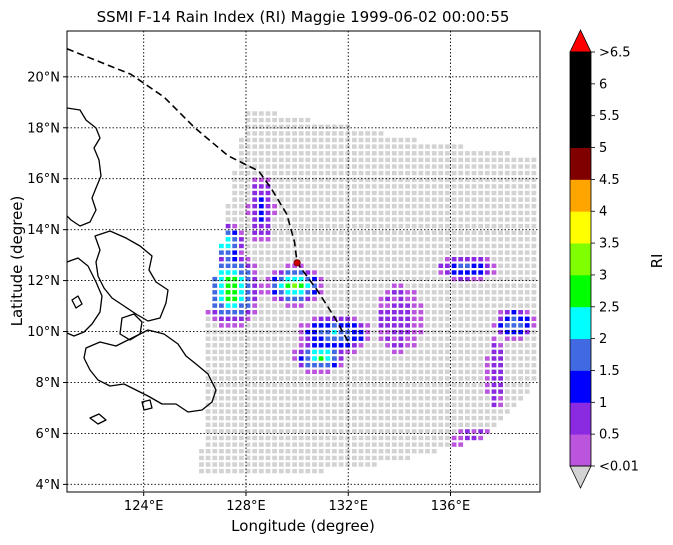 The image size is (673, 545). What do you see at coordinates (48, 485) in the screenshot?
I see `y-tick-label: 4°N` at bounding box center [48, 485].